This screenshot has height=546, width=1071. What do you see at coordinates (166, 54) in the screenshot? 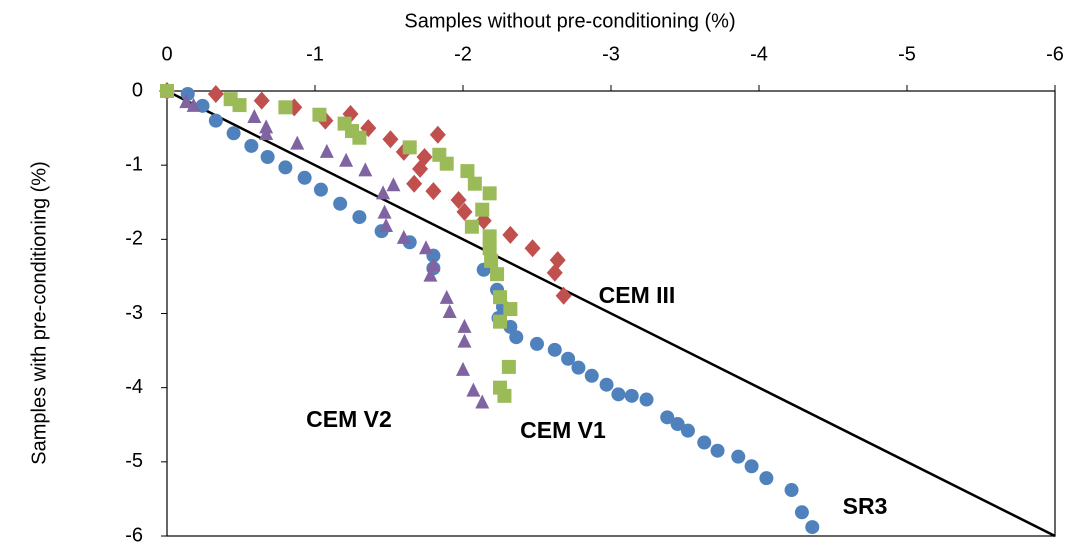
I see `x-tick-label: 0` at bounding box center [166, 54].